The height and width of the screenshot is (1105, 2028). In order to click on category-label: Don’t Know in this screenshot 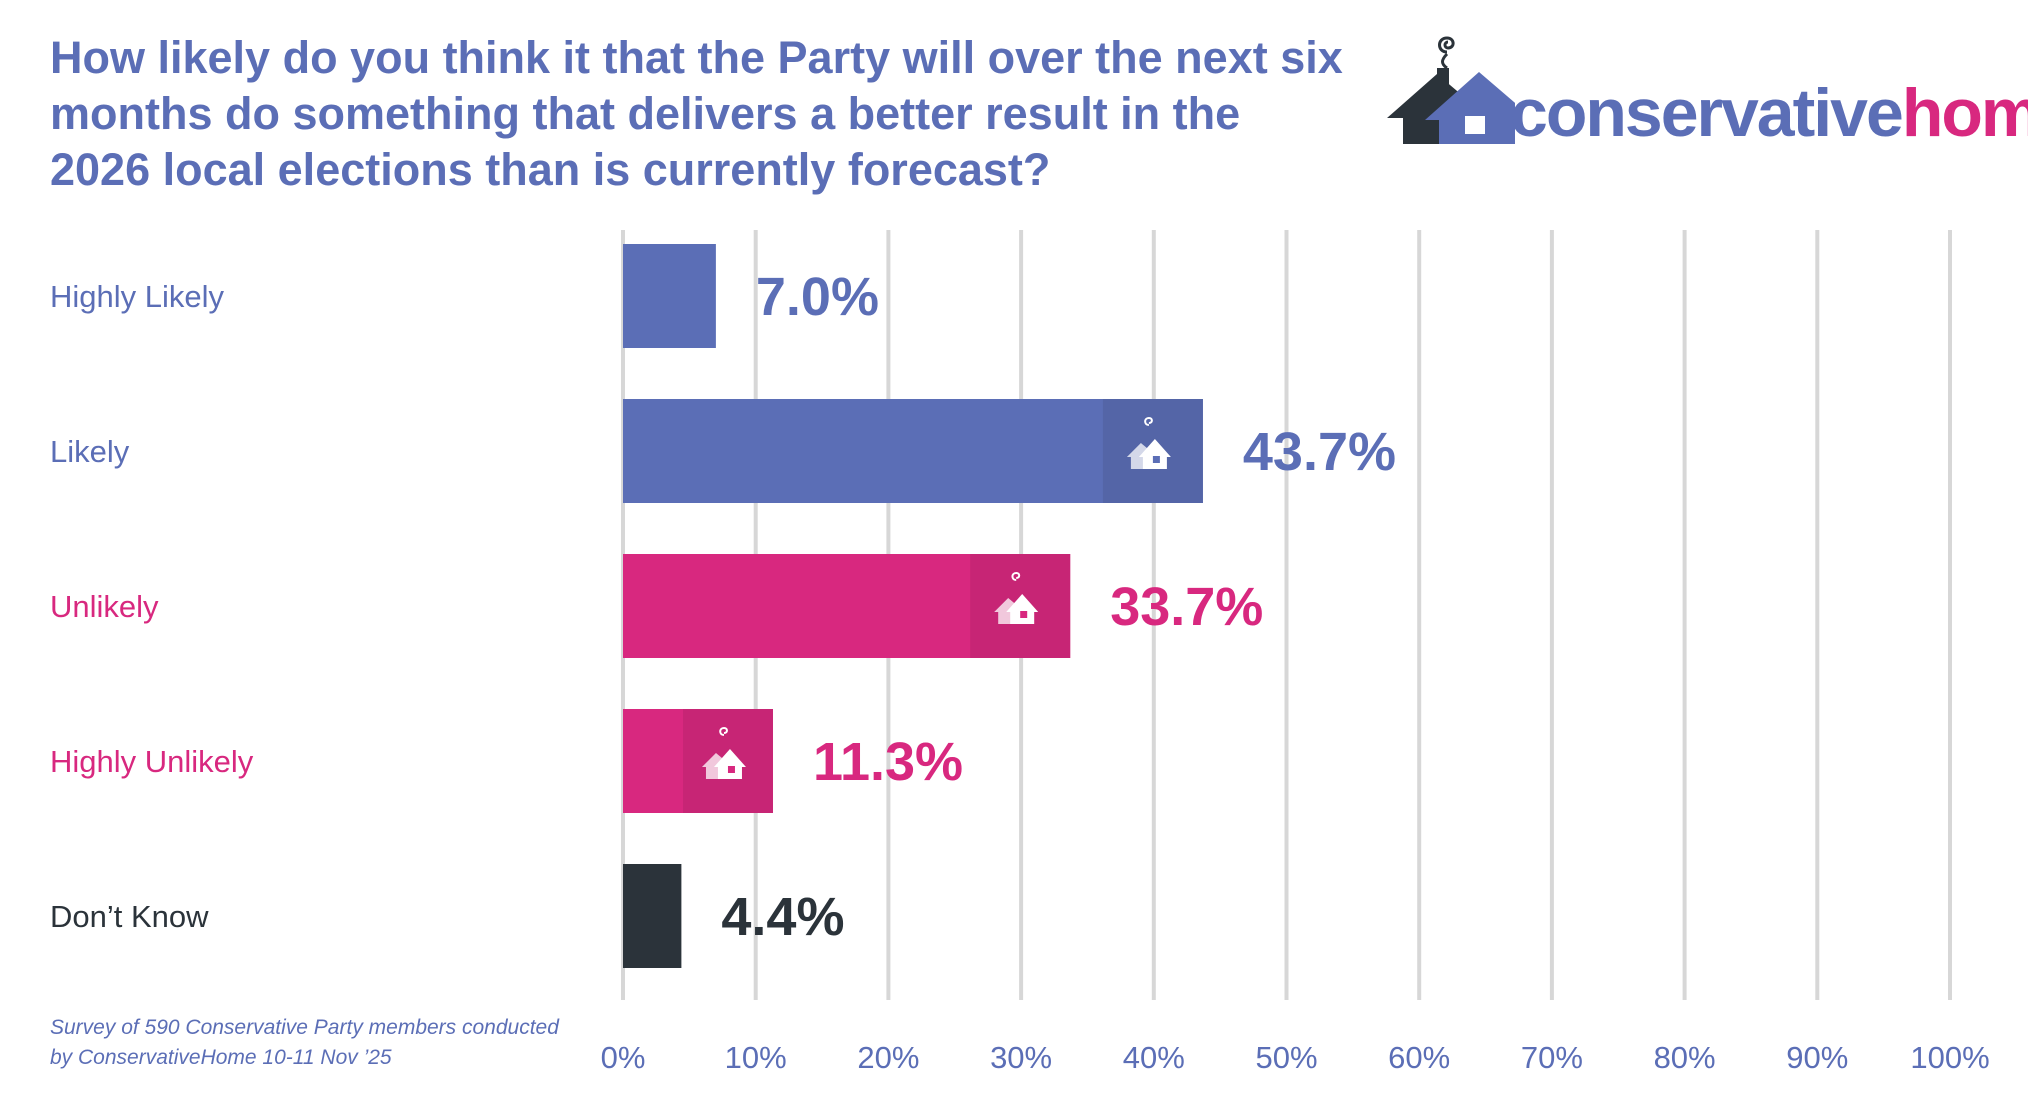, I will do `click(129, 916)`.